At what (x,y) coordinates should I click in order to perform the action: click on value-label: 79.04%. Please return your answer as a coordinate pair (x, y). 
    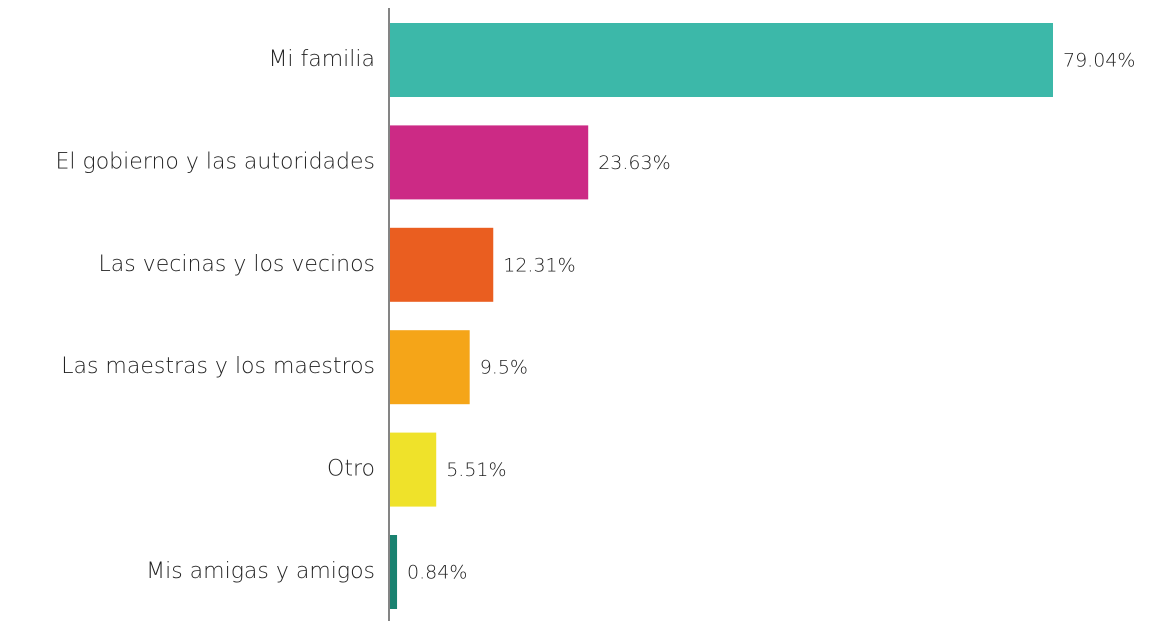
    Looking at the image, I should click on (1099, 61).